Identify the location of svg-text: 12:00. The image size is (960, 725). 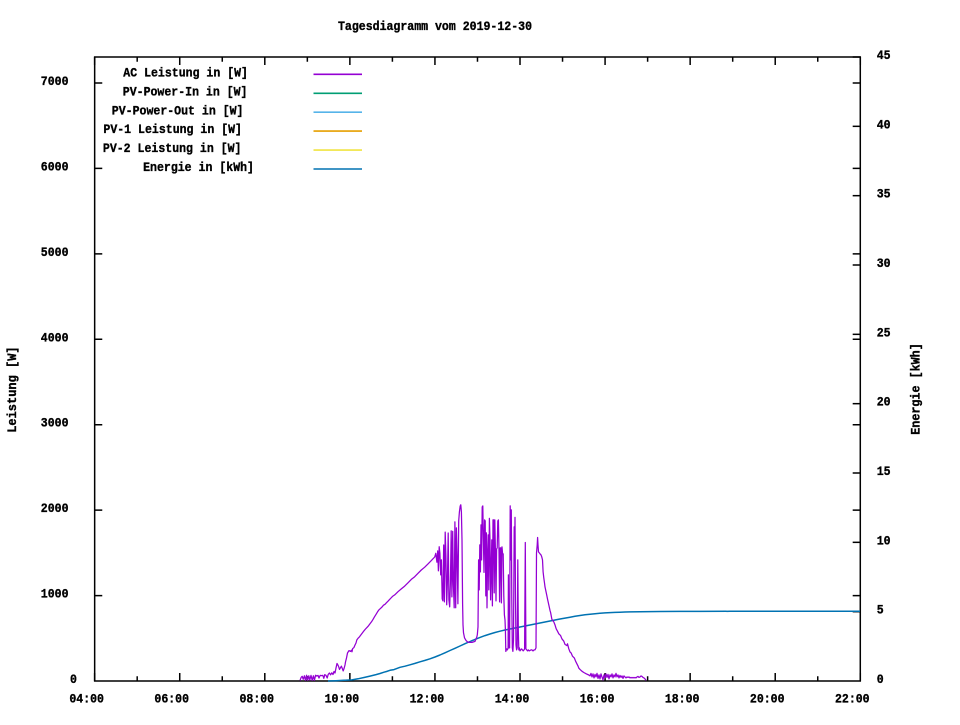
(427, 699).